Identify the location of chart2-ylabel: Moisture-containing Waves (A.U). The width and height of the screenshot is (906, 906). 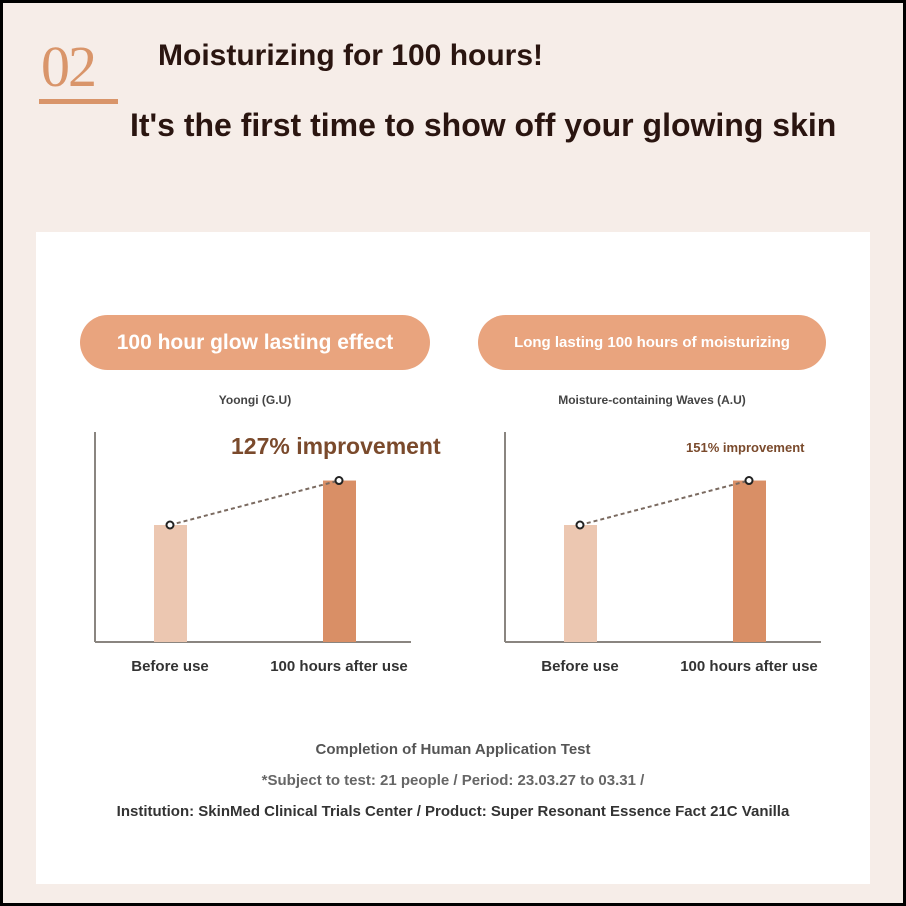
(652, 400).